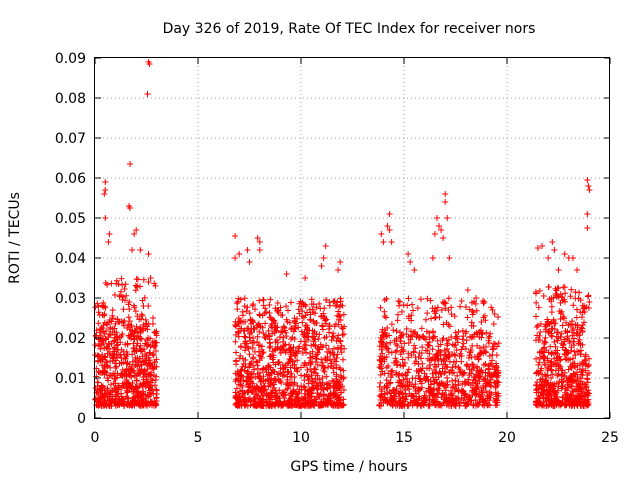 This screenshot has width=640, height=480. Describe the element at coordinates (411, 315) in the screenshot. I see `data-point-1943` at that location.